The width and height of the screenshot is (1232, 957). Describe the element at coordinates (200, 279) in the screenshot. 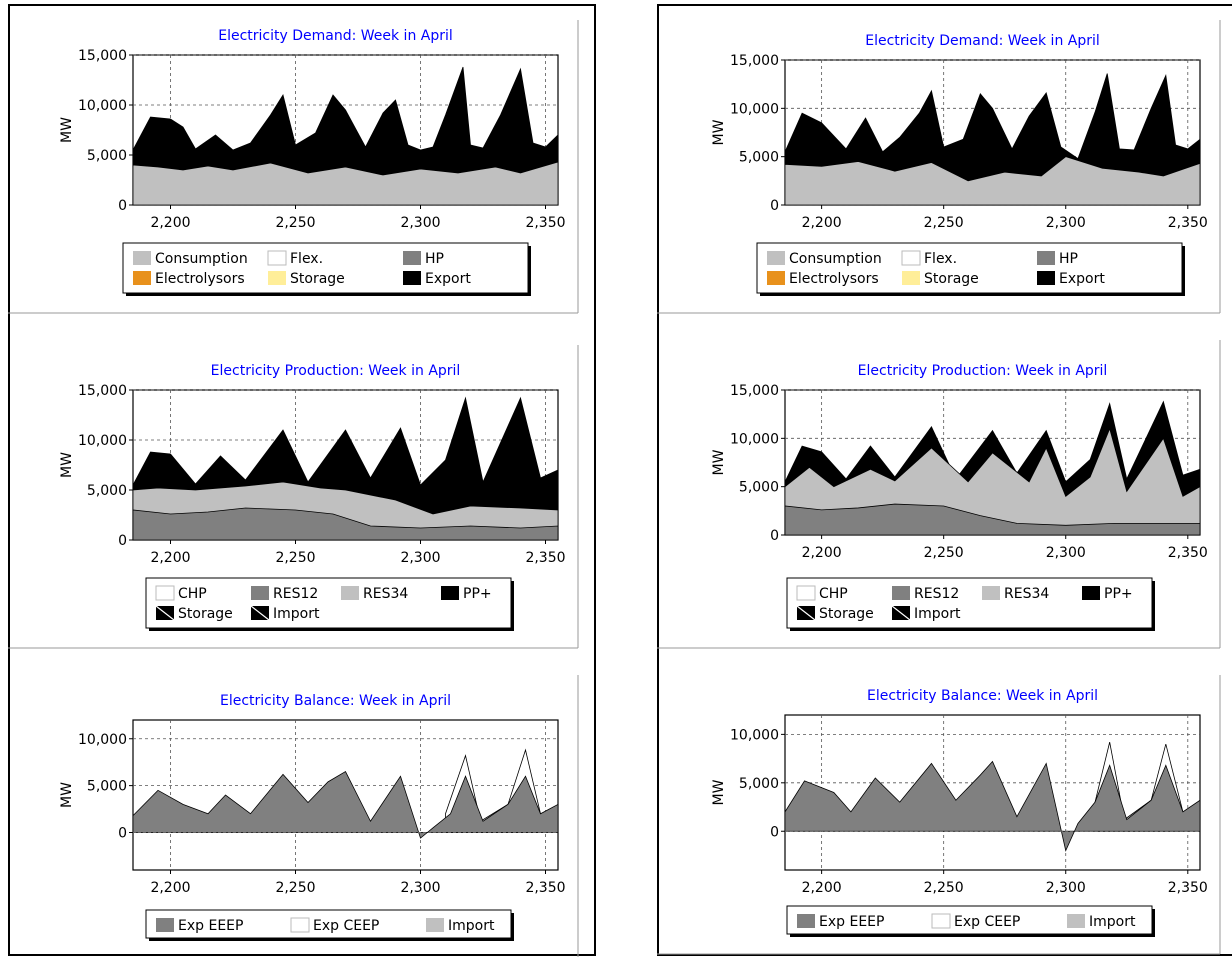

I see `legend-label-electrolysors: Electrolysors` at that location.